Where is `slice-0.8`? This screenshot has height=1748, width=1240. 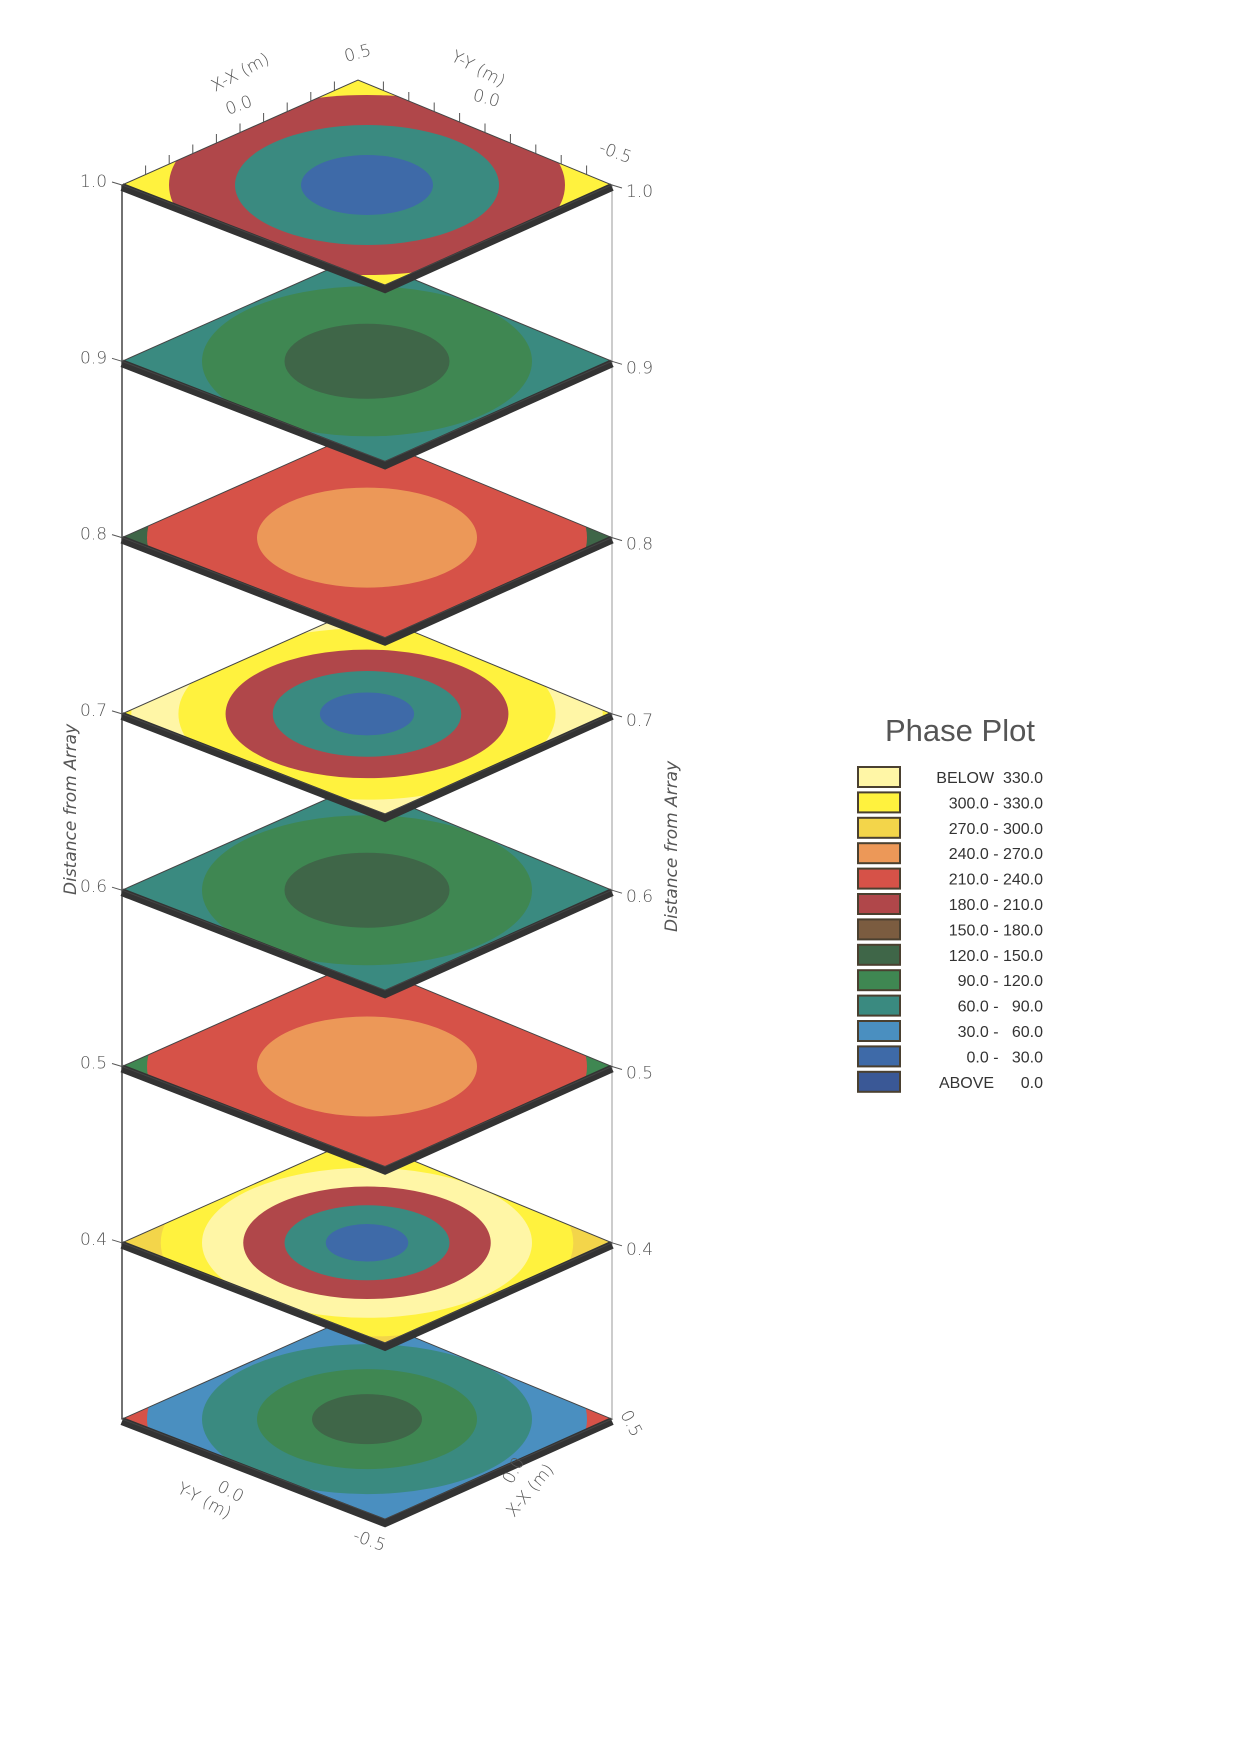
slice-0.8 is located at coordinates (367, 535).